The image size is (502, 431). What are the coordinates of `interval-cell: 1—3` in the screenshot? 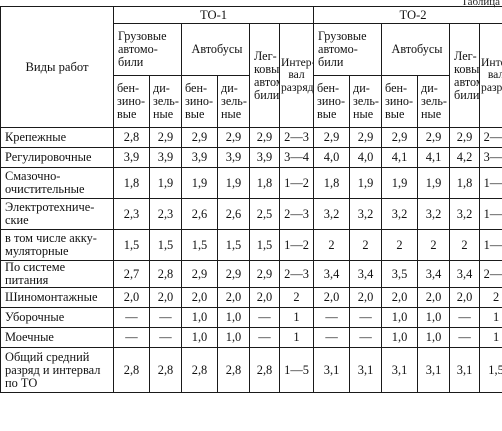 It's located at (490, 245).